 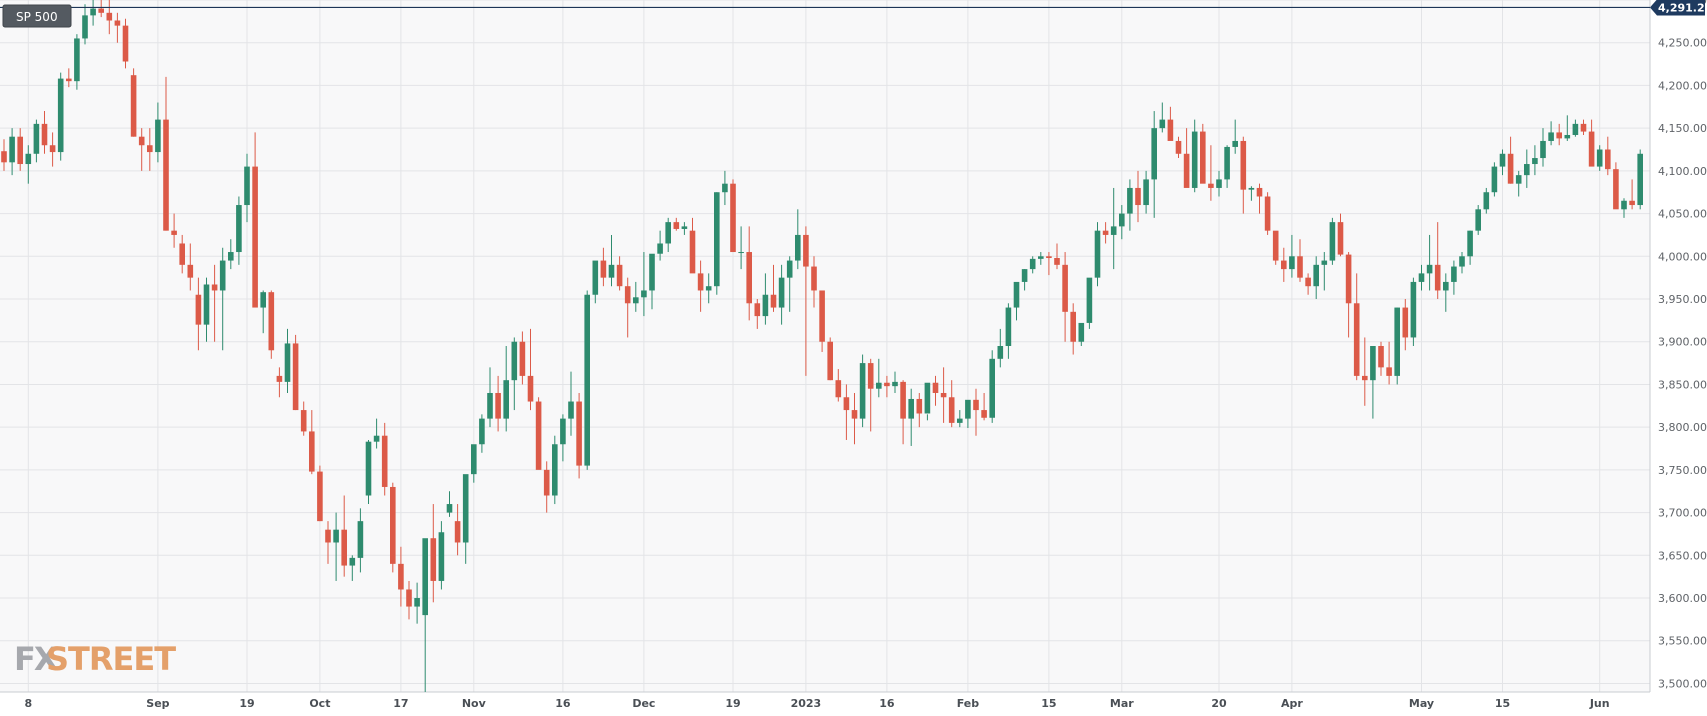 I want to click on x-tick-label: 16, so click(x=563, y=703).